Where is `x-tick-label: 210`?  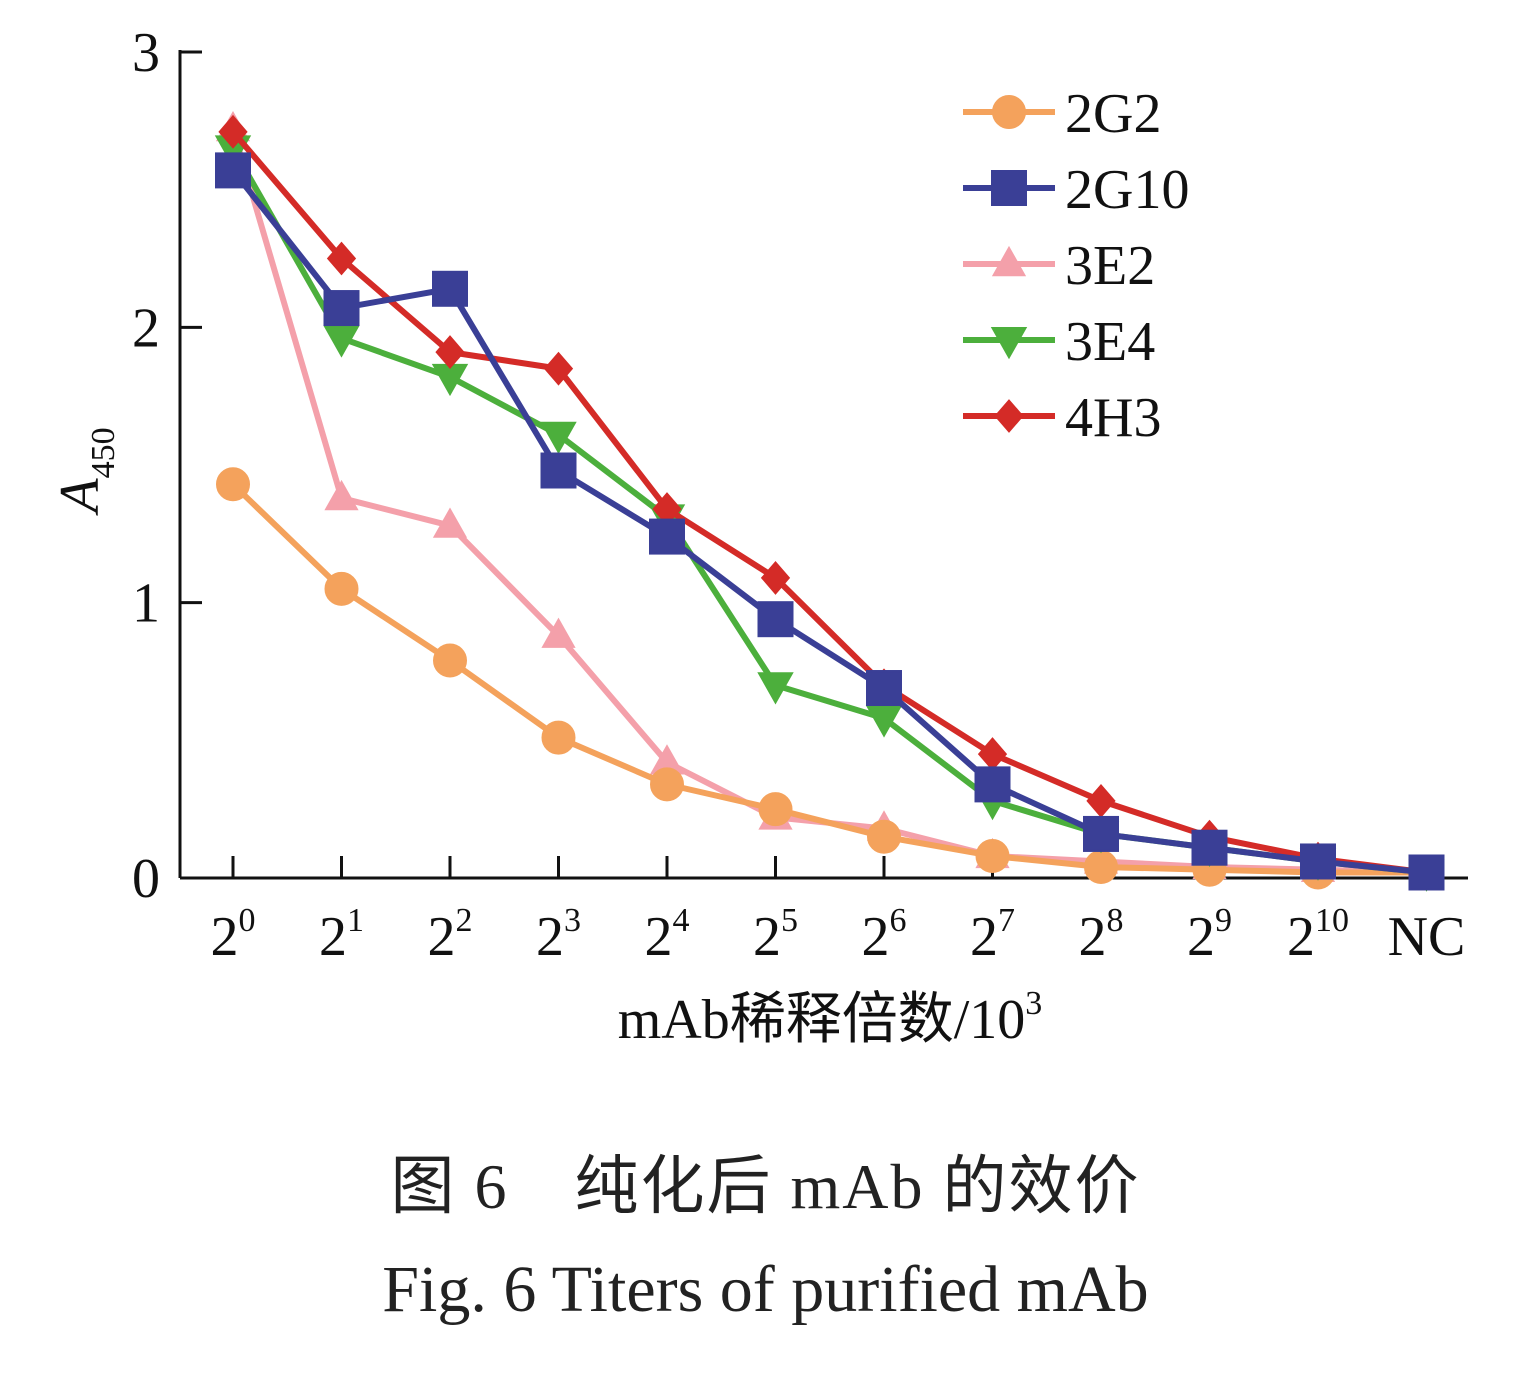
x-tick-label: 210 is located at coordinates (1318, 935).